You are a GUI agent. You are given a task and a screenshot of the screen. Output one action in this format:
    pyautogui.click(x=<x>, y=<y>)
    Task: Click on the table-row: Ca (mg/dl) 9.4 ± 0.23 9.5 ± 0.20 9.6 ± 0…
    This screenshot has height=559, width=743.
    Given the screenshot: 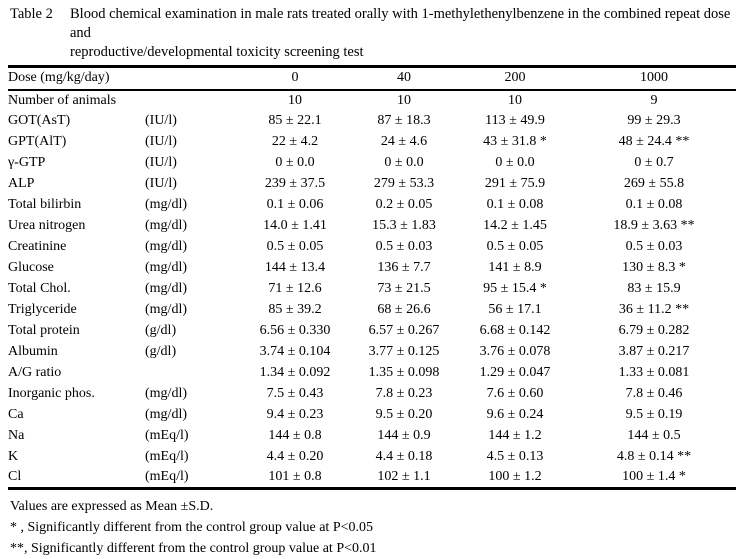 What is the action you would take?
    pyautogui.click(x=372, y=415)
    